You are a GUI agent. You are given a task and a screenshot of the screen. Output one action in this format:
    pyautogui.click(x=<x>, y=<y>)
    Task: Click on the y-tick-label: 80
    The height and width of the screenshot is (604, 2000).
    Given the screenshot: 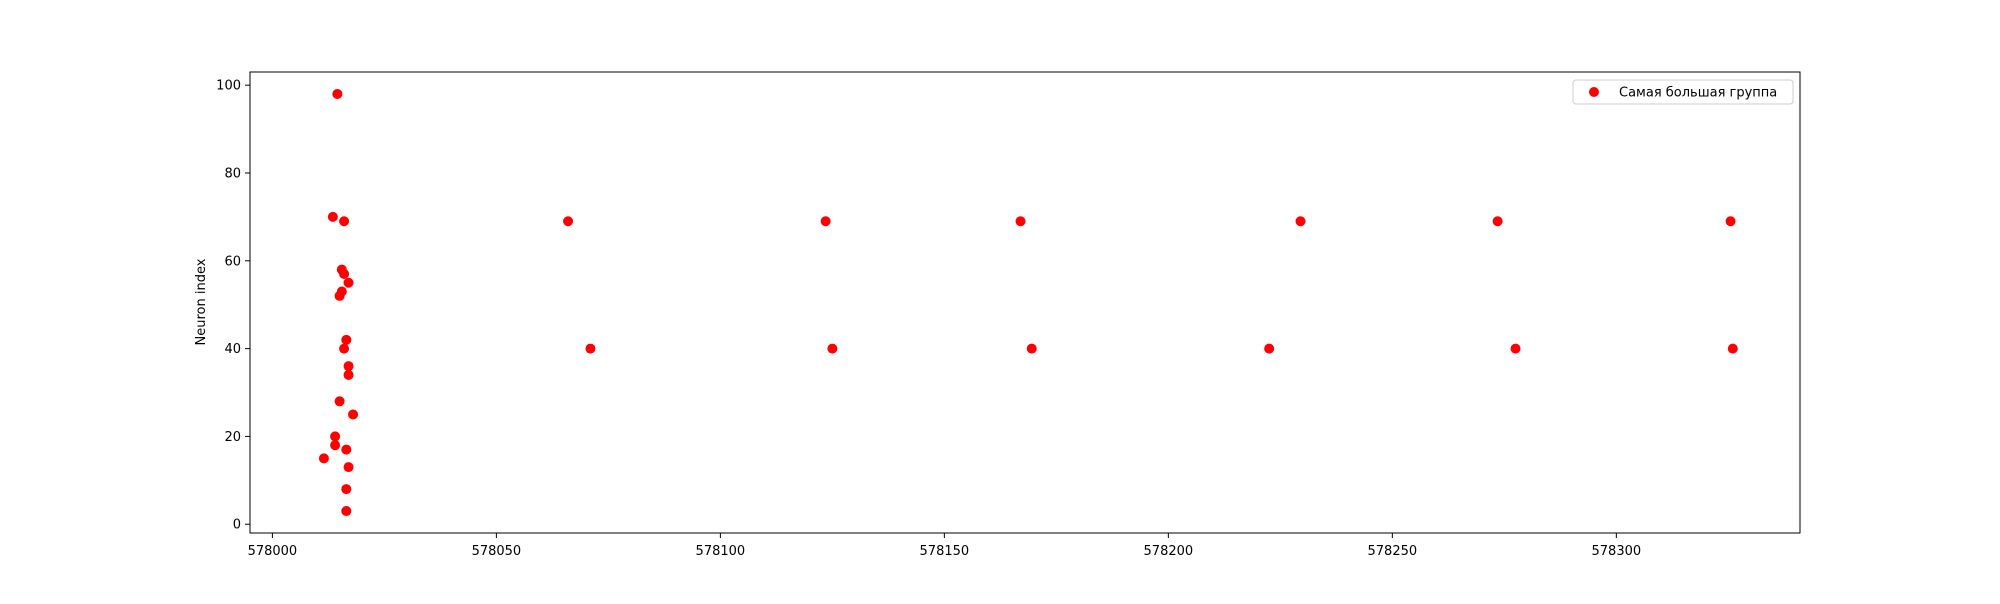 What is the action you would take?
    pyautogui.click(x=232, y=173)
    